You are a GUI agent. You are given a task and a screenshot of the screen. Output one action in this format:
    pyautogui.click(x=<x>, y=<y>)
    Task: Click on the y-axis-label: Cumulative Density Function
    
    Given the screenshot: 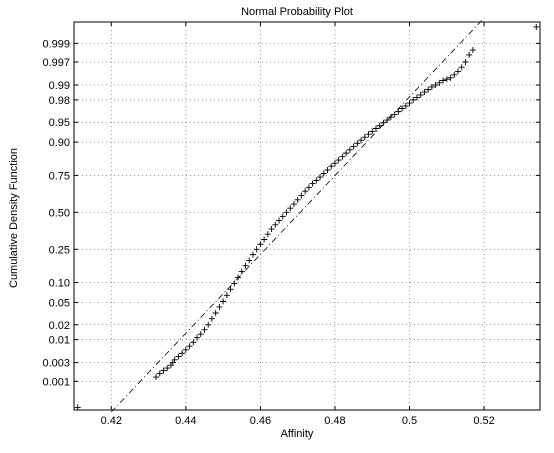 What is the action you would take?
    pyautogui.click(x=14, y=218)
    